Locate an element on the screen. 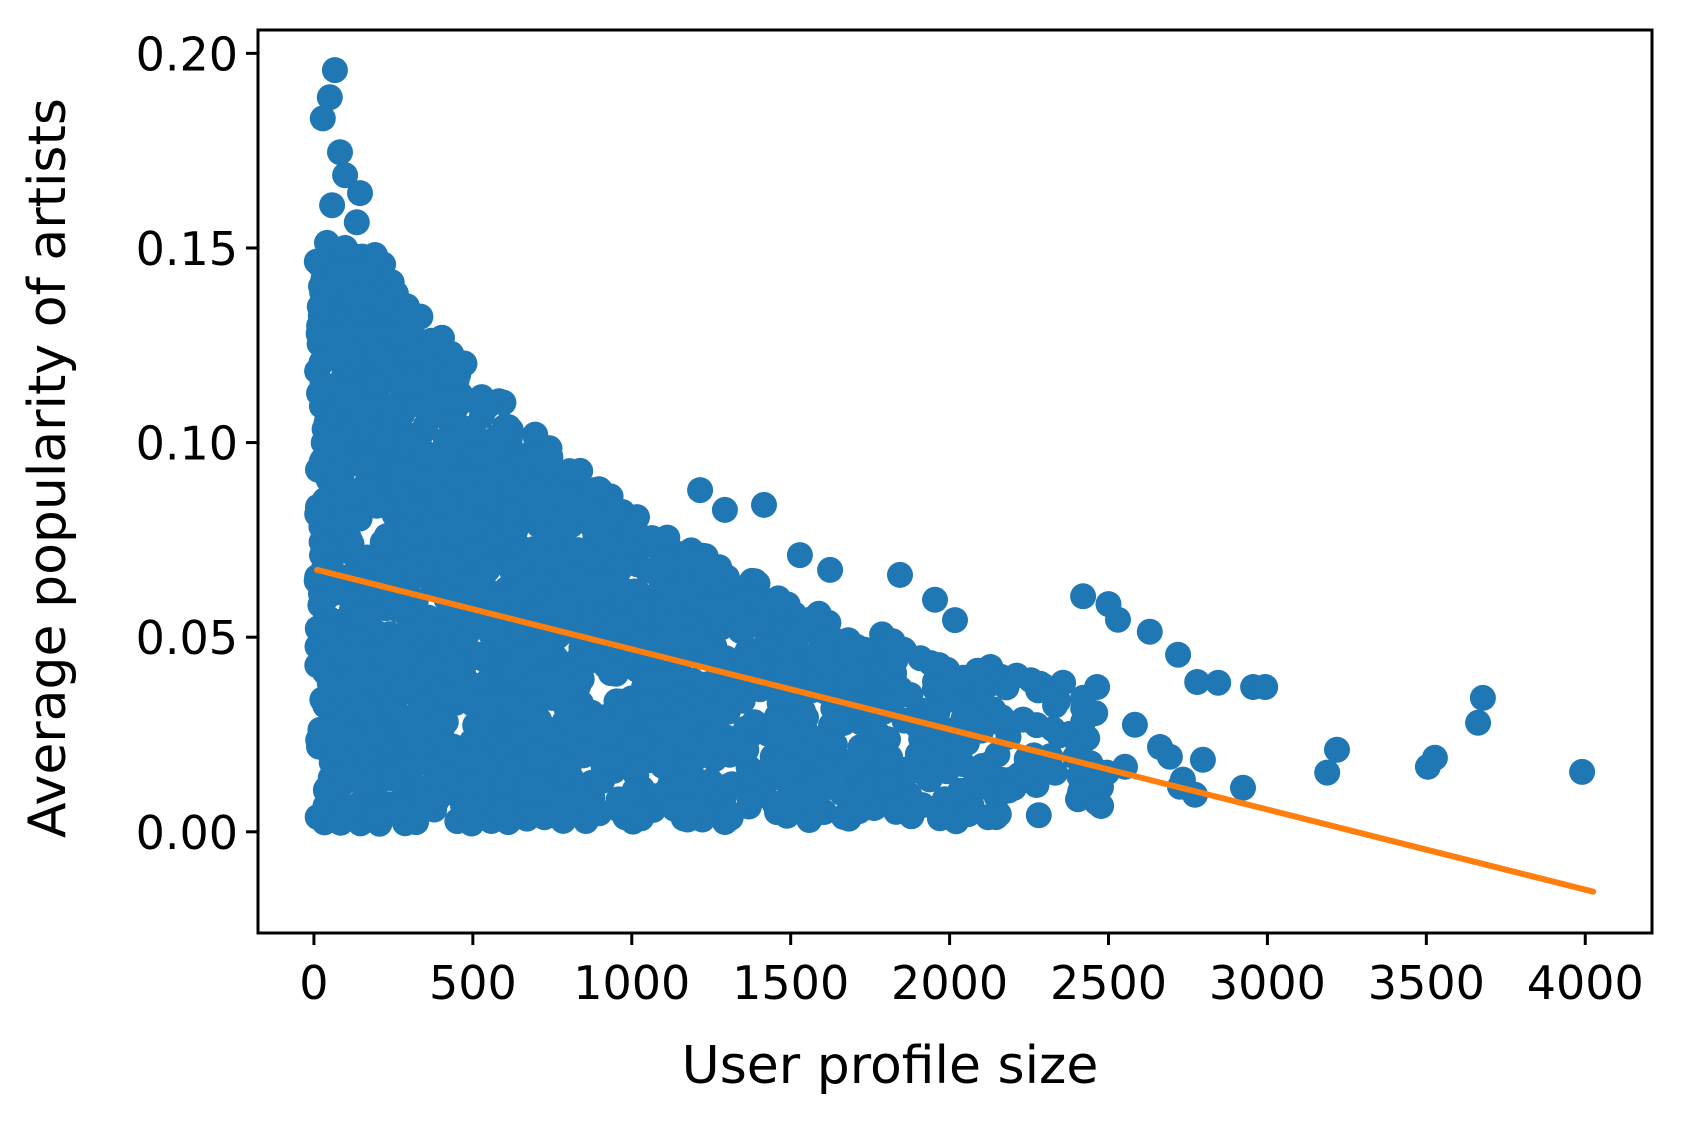 This screenshot has width=1683, height=1123. y-axis-label: Average popularity of artists is located at coordinates (48, 468).